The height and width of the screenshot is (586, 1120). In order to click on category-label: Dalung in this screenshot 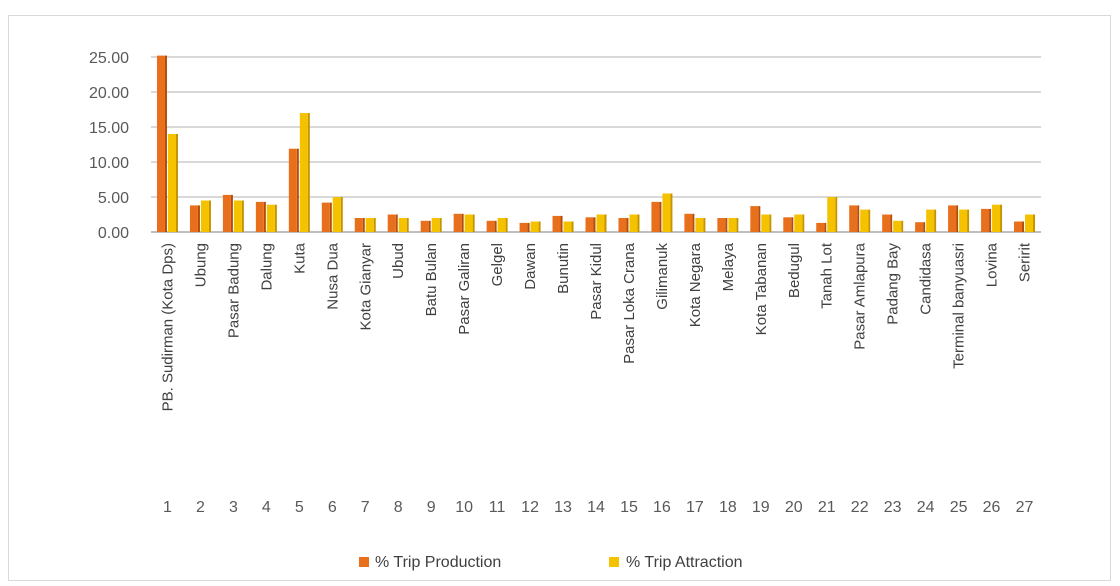, I will do `click(266, 267)`.